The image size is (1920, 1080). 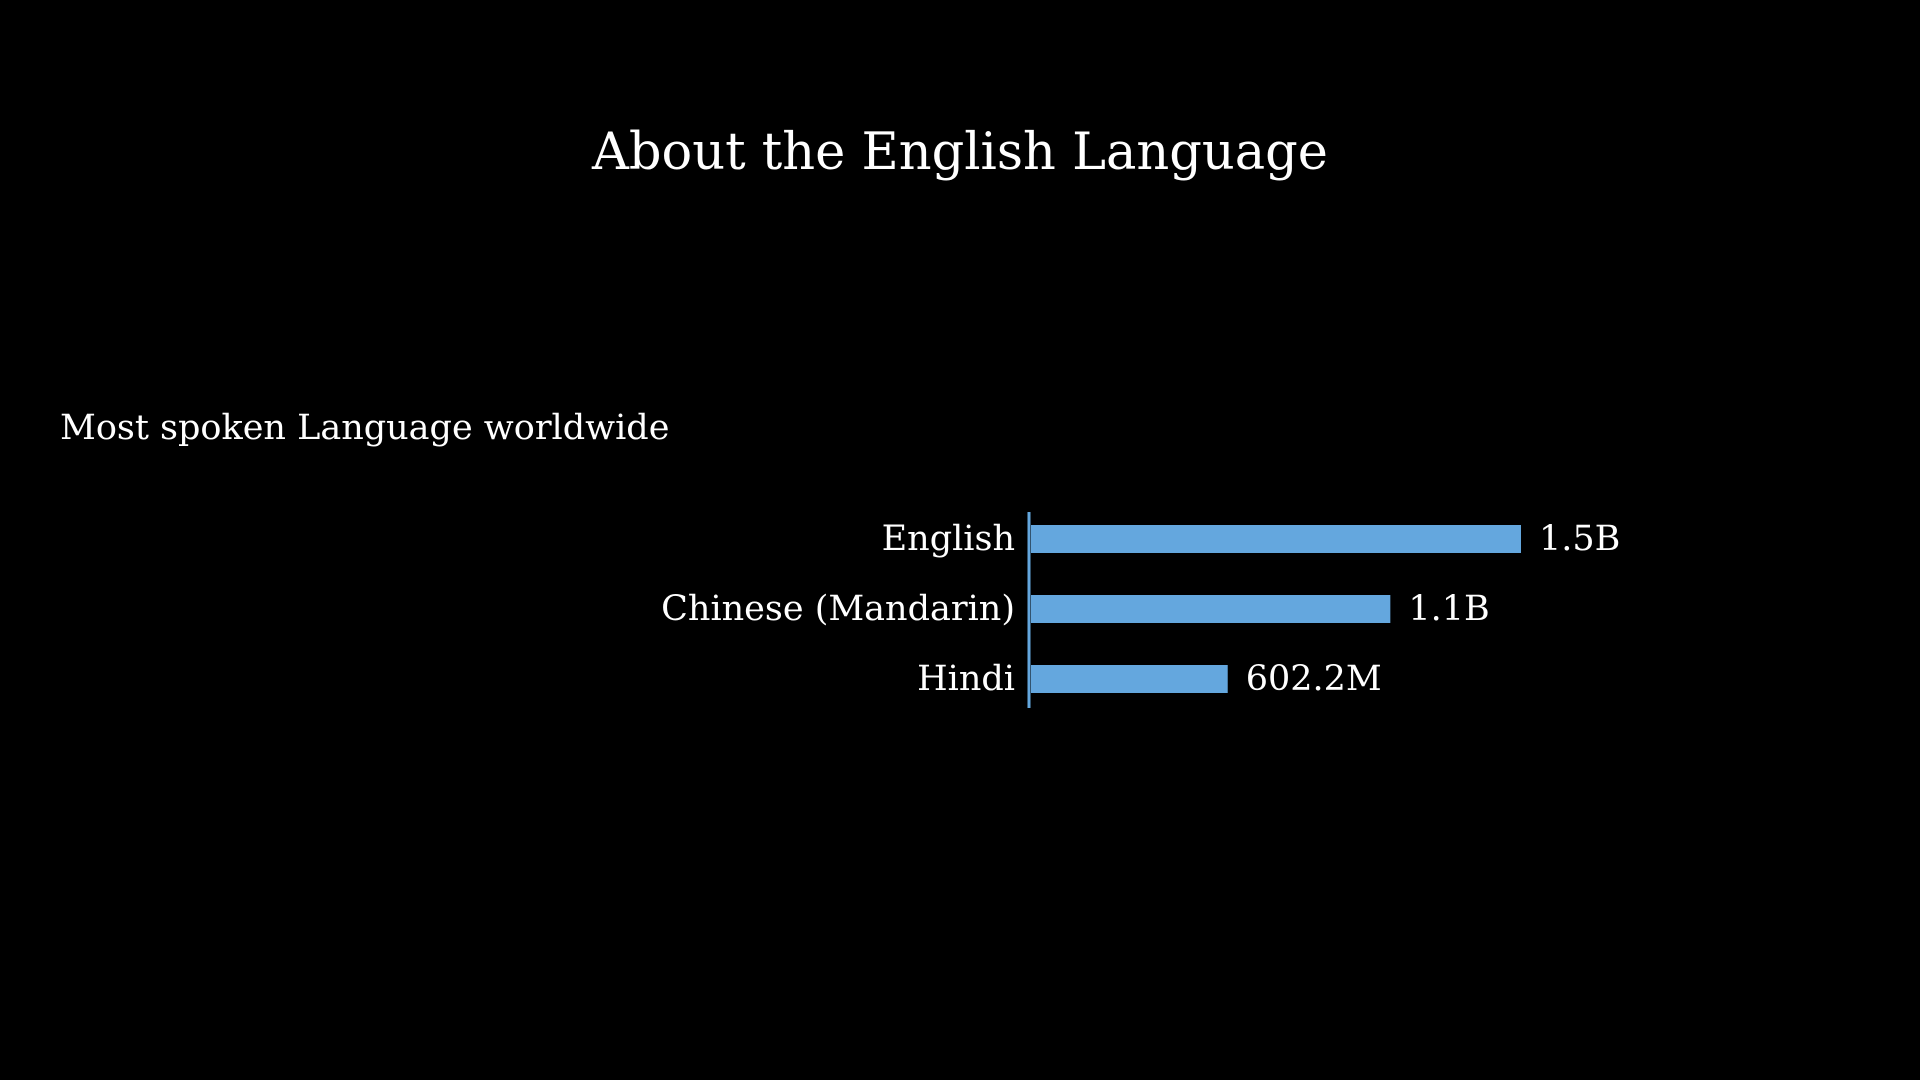 I want to click on data-label: 1.5B, so click(x=1579, y=539).